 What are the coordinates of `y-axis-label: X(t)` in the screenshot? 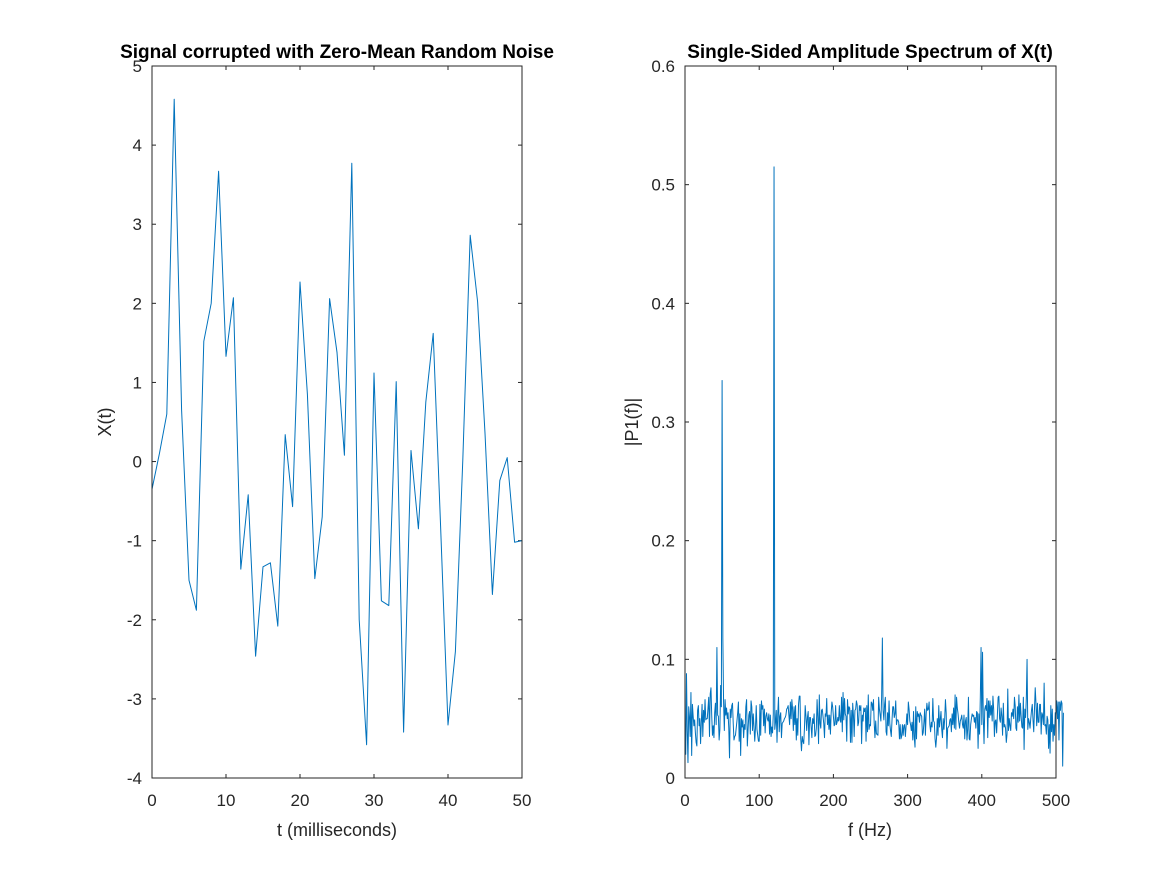 It's located at (105, 422).